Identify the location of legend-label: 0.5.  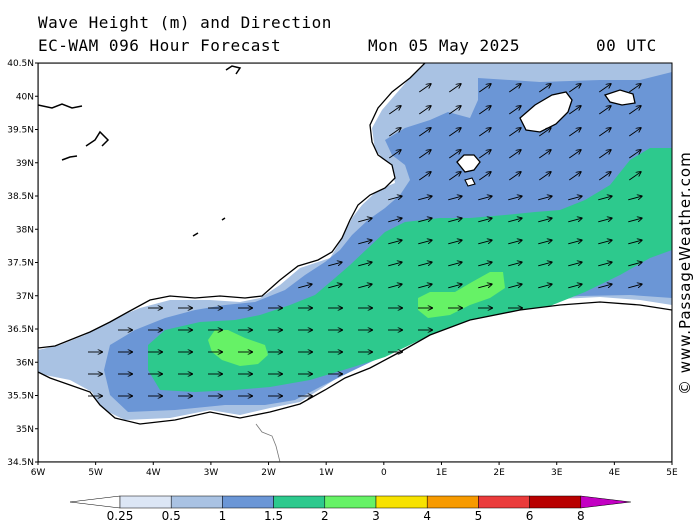
(171, 516).